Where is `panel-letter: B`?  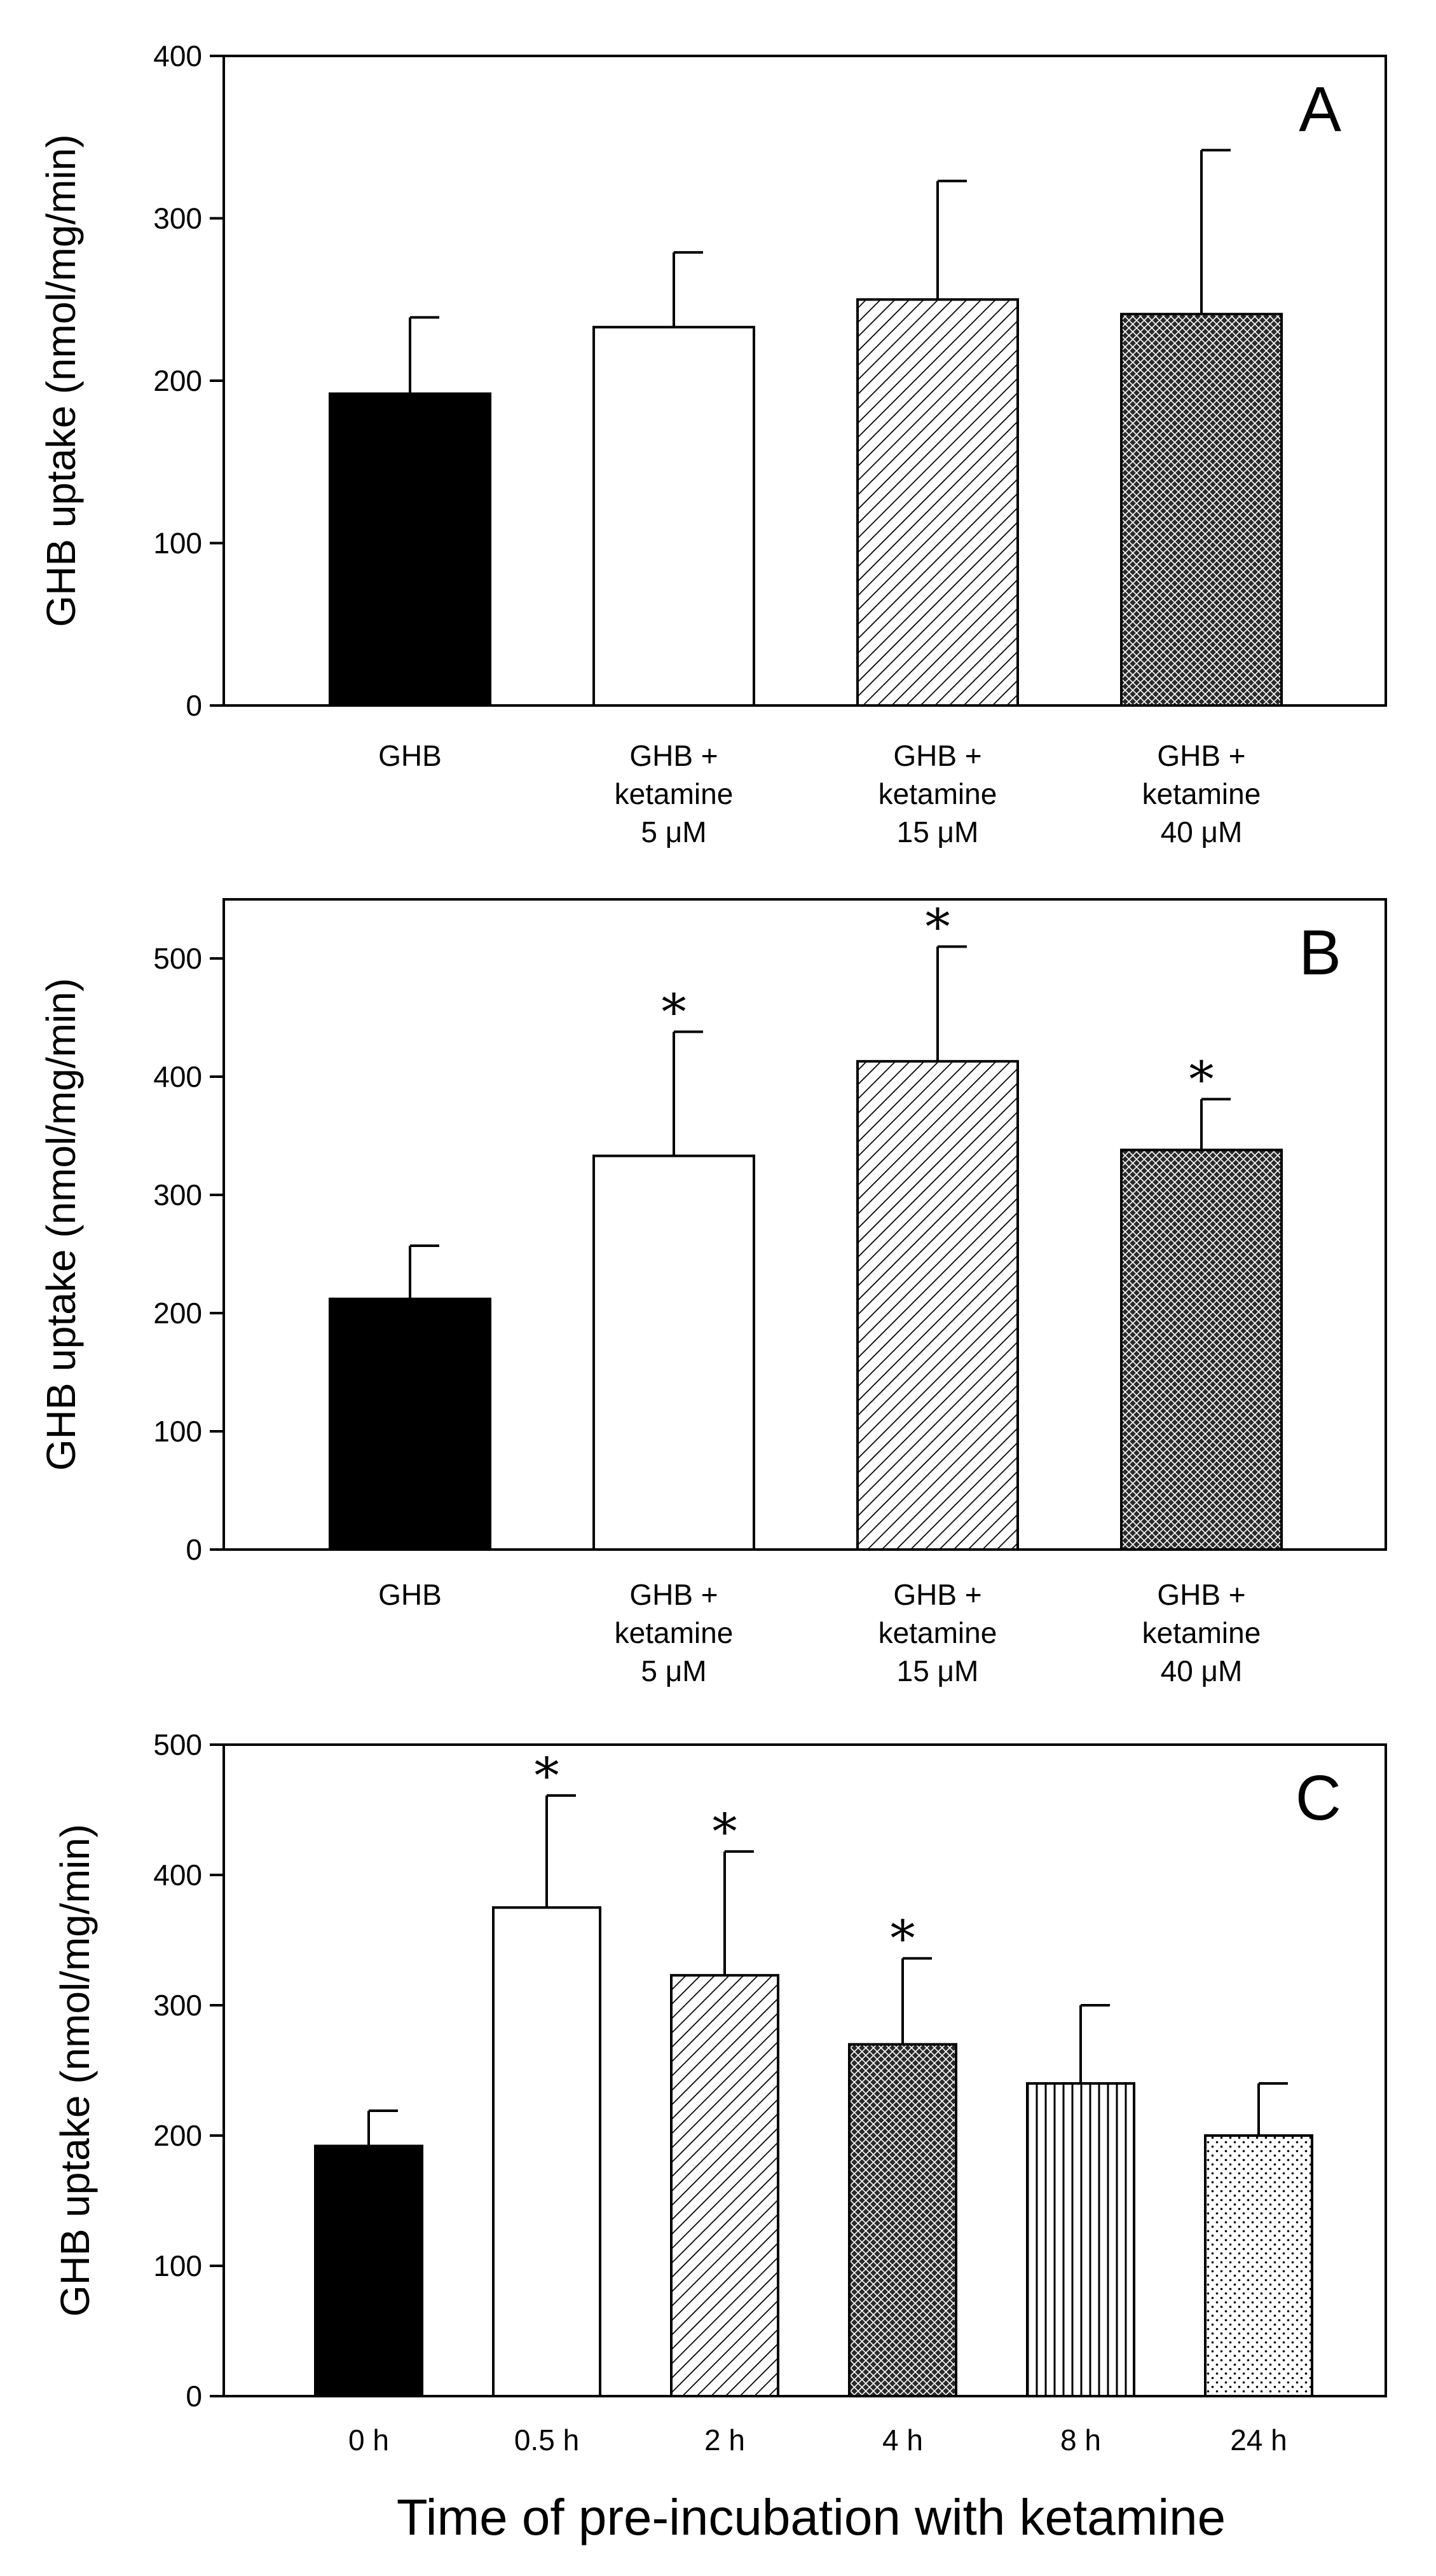 panel-letter: B is located at coordinates (1320, 952).